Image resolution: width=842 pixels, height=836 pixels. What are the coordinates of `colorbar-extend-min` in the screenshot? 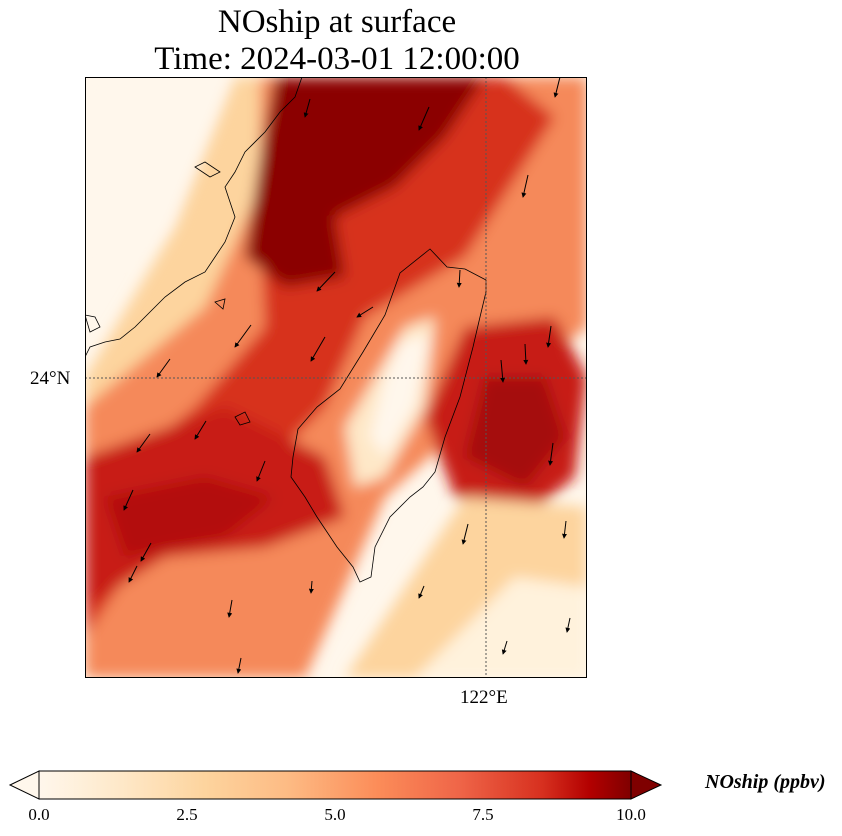 It's located at (24, 785).